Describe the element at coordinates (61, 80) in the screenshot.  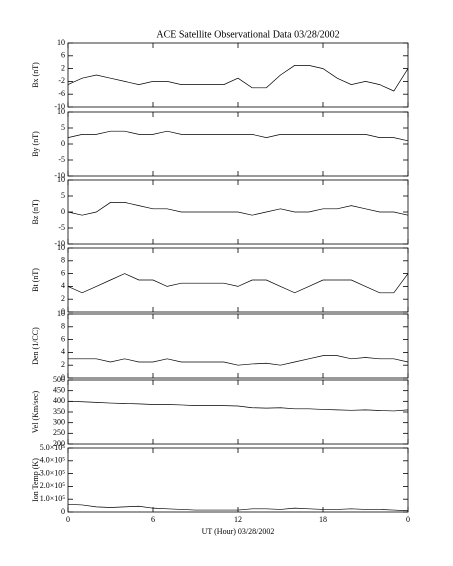
I see `y-tick-label: -2` at that location.